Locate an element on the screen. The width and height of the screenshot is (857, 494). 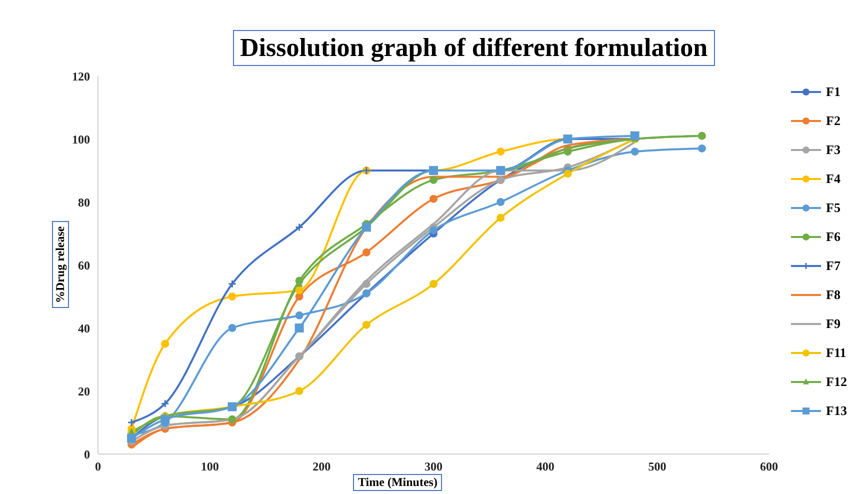
y-tick-label: 40 is located at coordinates (84, 328).